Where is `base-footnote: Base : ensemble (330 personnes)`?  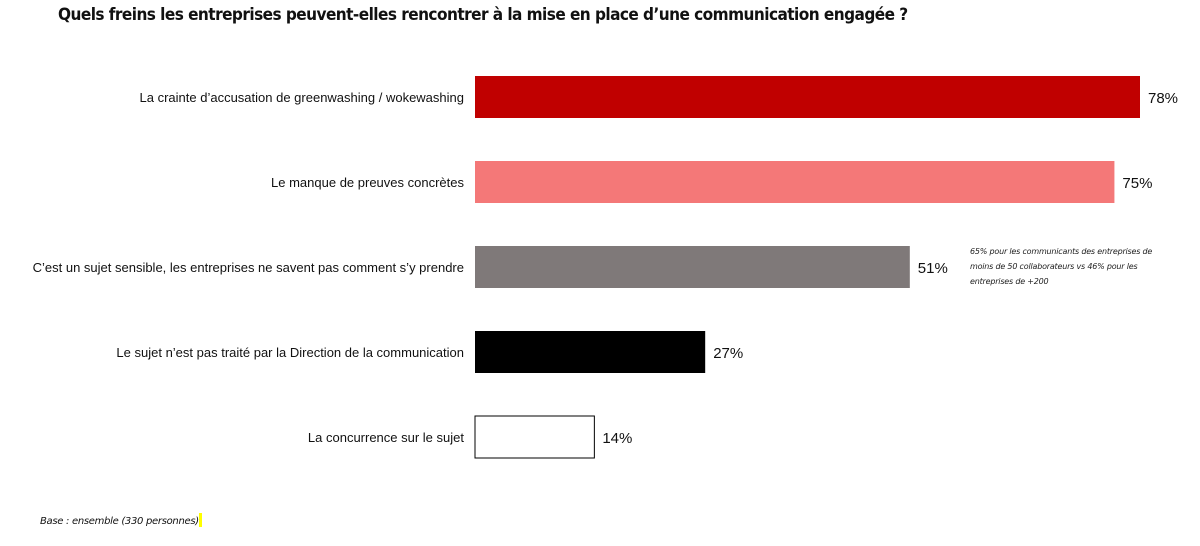 base-footnote: Base : ensemble (330 personnes) is located at coordinates (121, 520).